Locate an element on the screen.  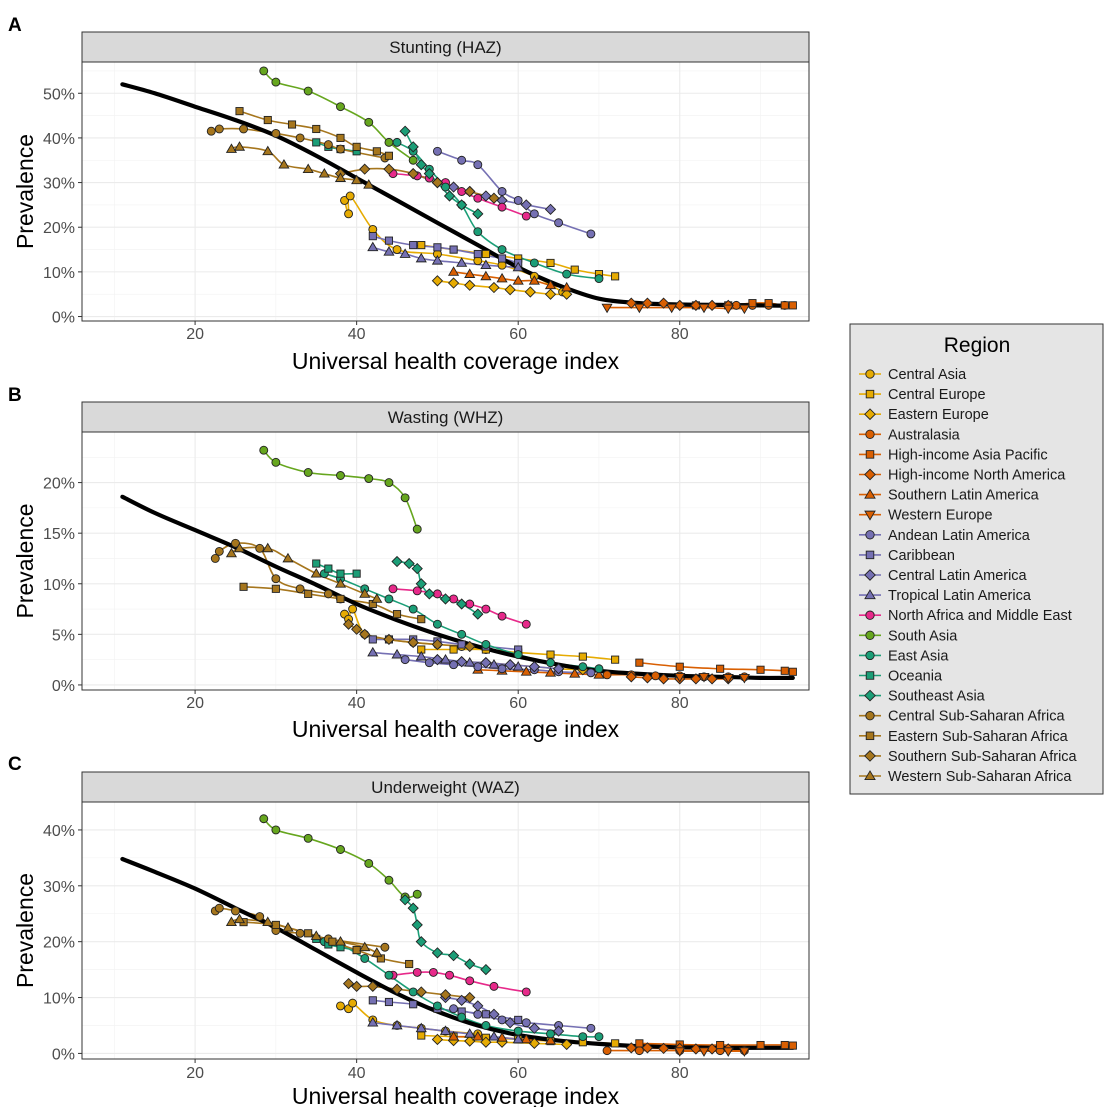
legend-item: Central Latin America is located at coordinates (943, 576).